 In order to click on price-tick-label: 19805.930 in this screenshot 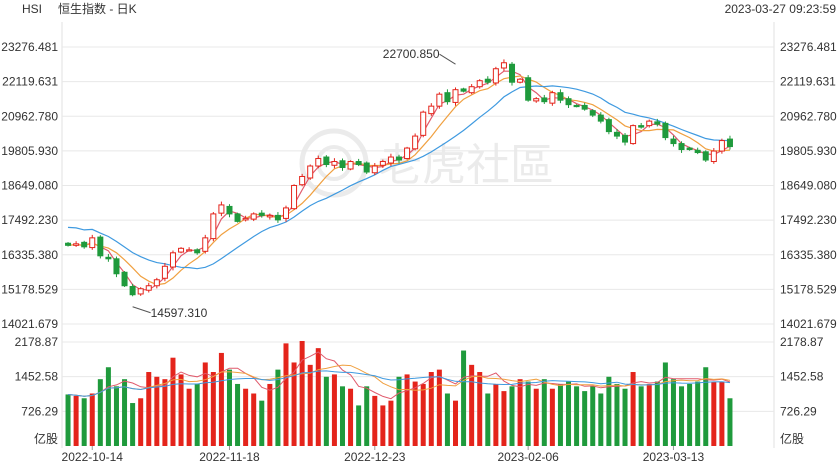, I will do `click(29, 151)`.